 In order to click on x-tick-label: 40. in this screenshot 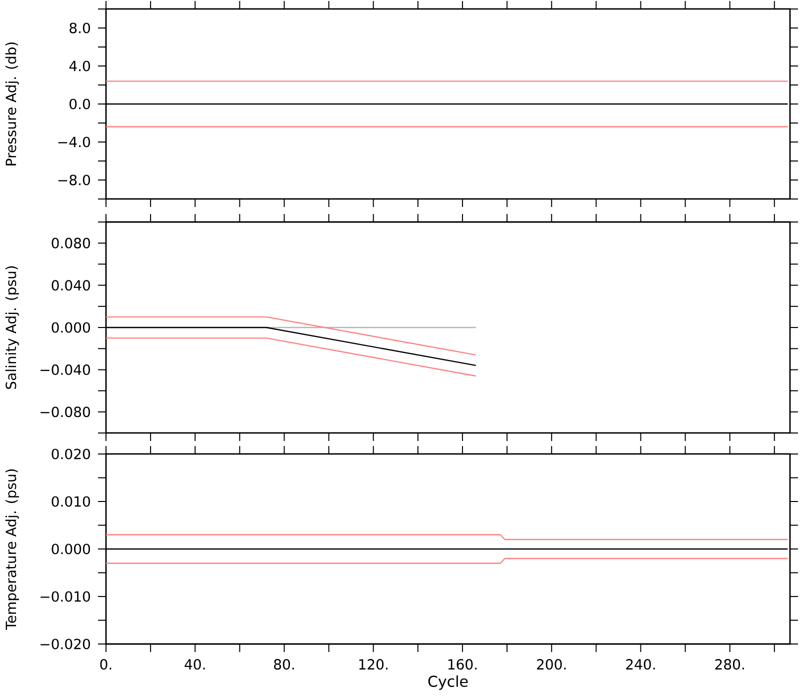, I will do `click(194, 664)`.